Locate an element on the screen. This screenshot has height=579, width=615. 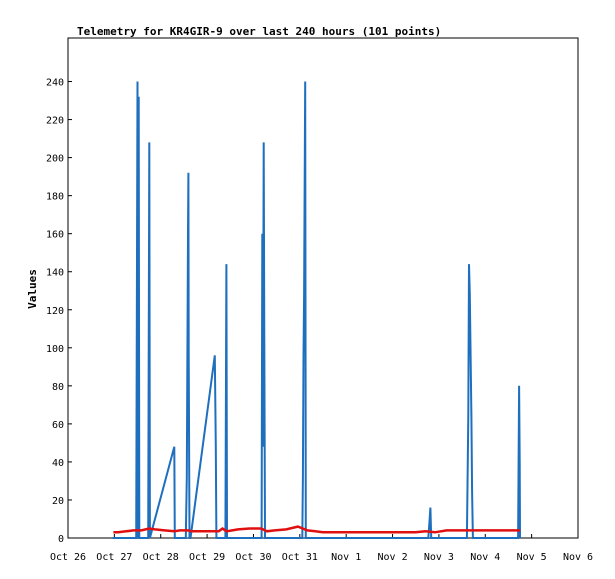
x-tick-label: Nov 6 is located at coordinates (578, 557).